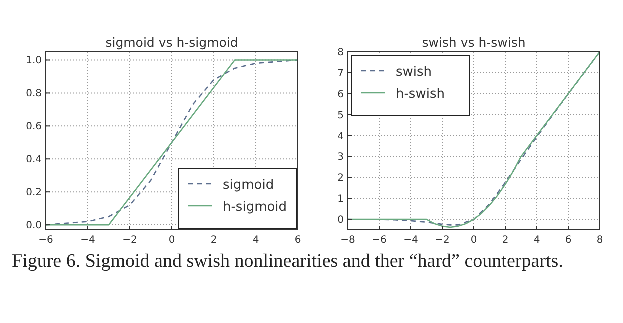 This screenshot has width=623, height=323. What do you see at coordinates (341, 158) in the screenshot?
I see `y-tick-label: 3` at bounding box center [341, 158].